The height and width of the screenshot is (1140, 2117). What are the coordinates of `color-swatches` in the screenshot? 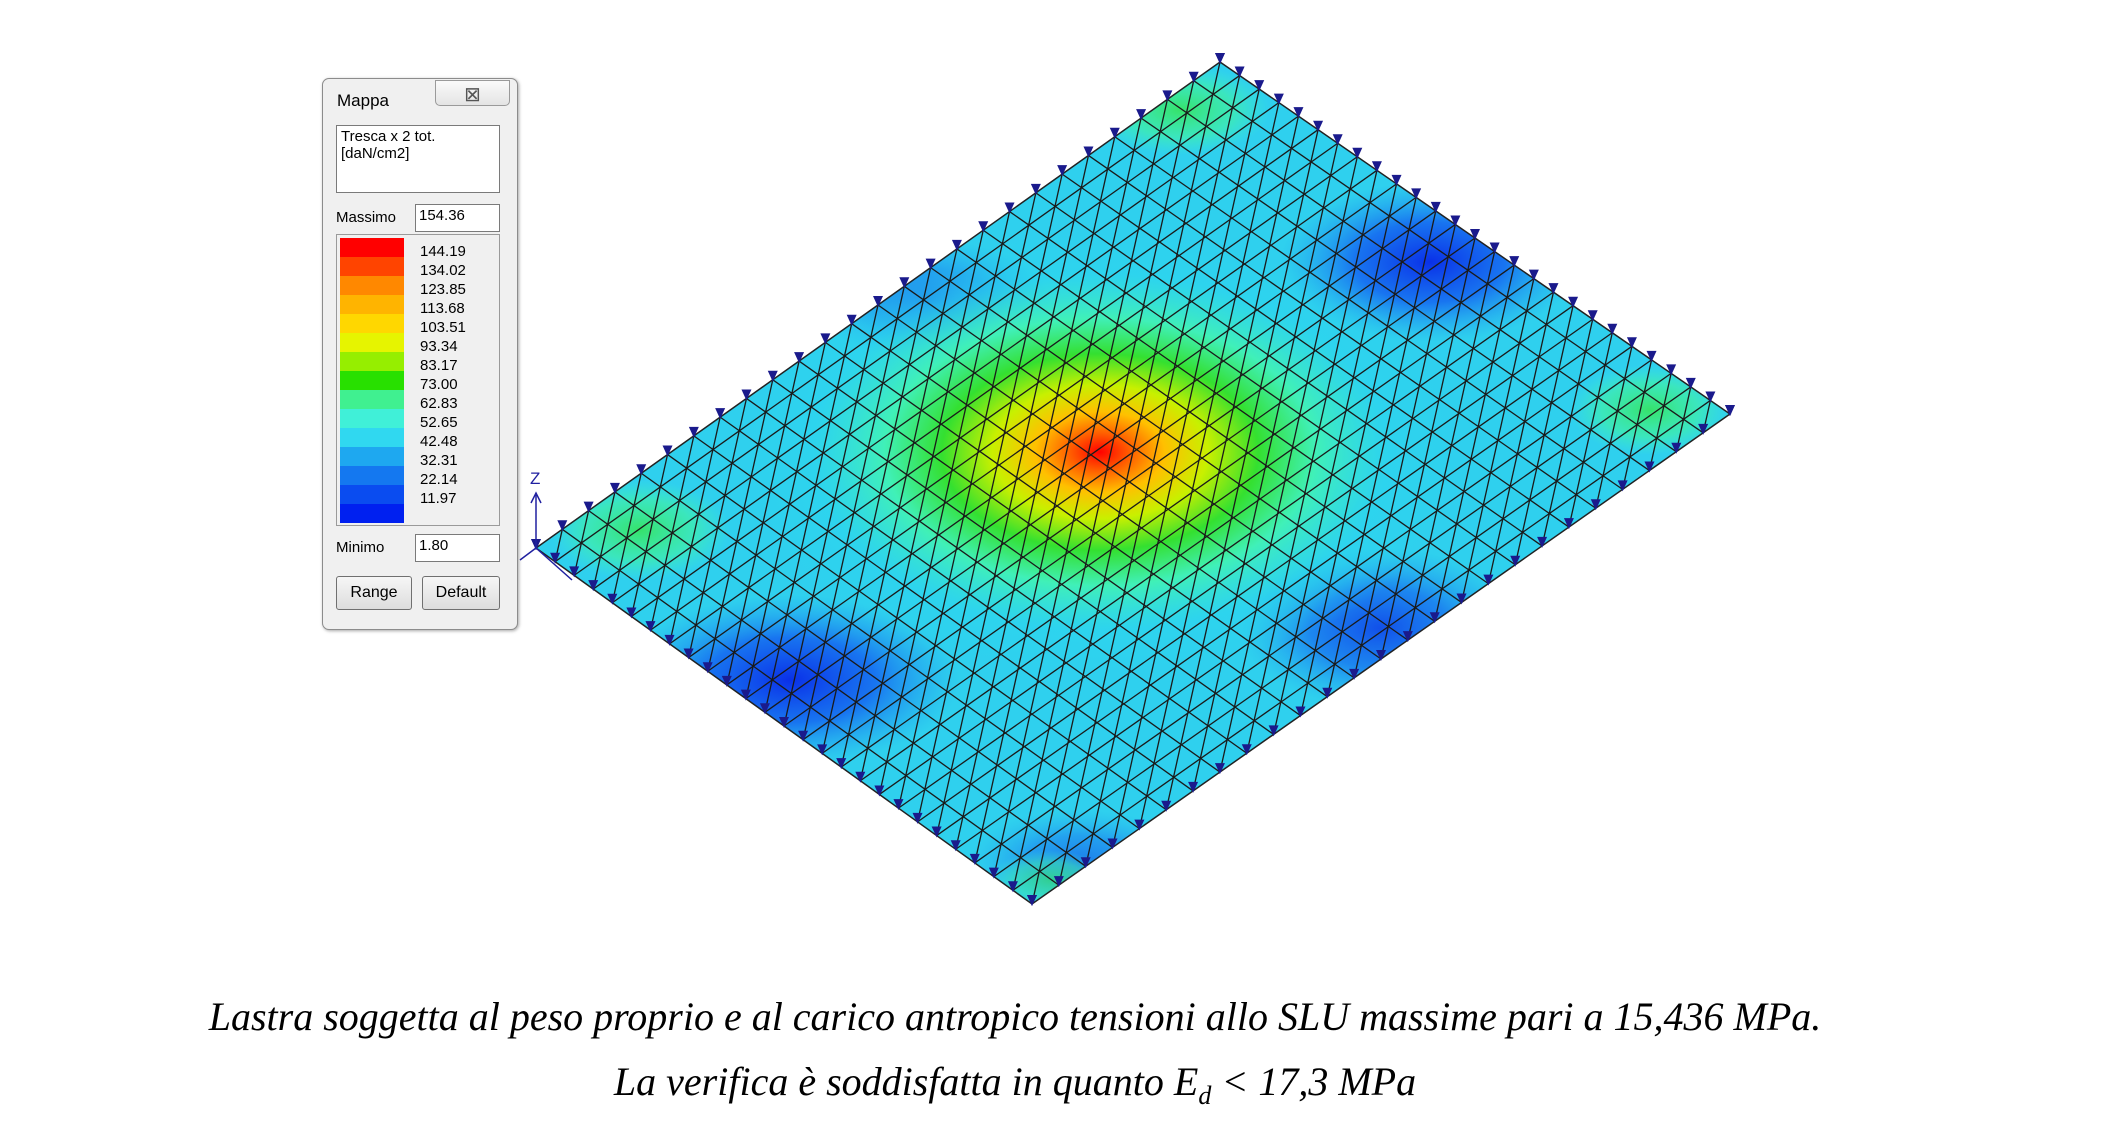 It's located at (372, 380).